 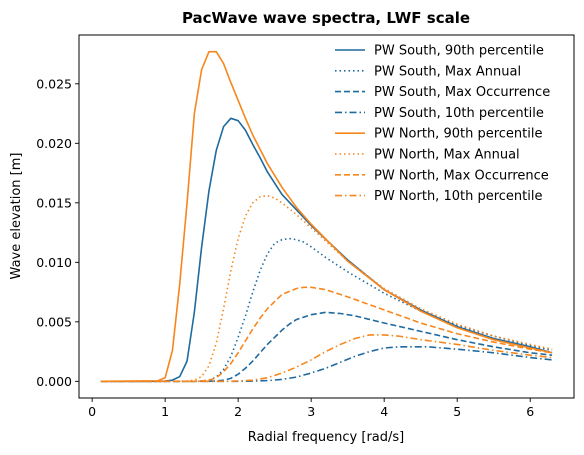 What do you see at coordinates (384, 411) in the screenshot?
I see `x-tick-label: 4` at bounding box center [384, 411].